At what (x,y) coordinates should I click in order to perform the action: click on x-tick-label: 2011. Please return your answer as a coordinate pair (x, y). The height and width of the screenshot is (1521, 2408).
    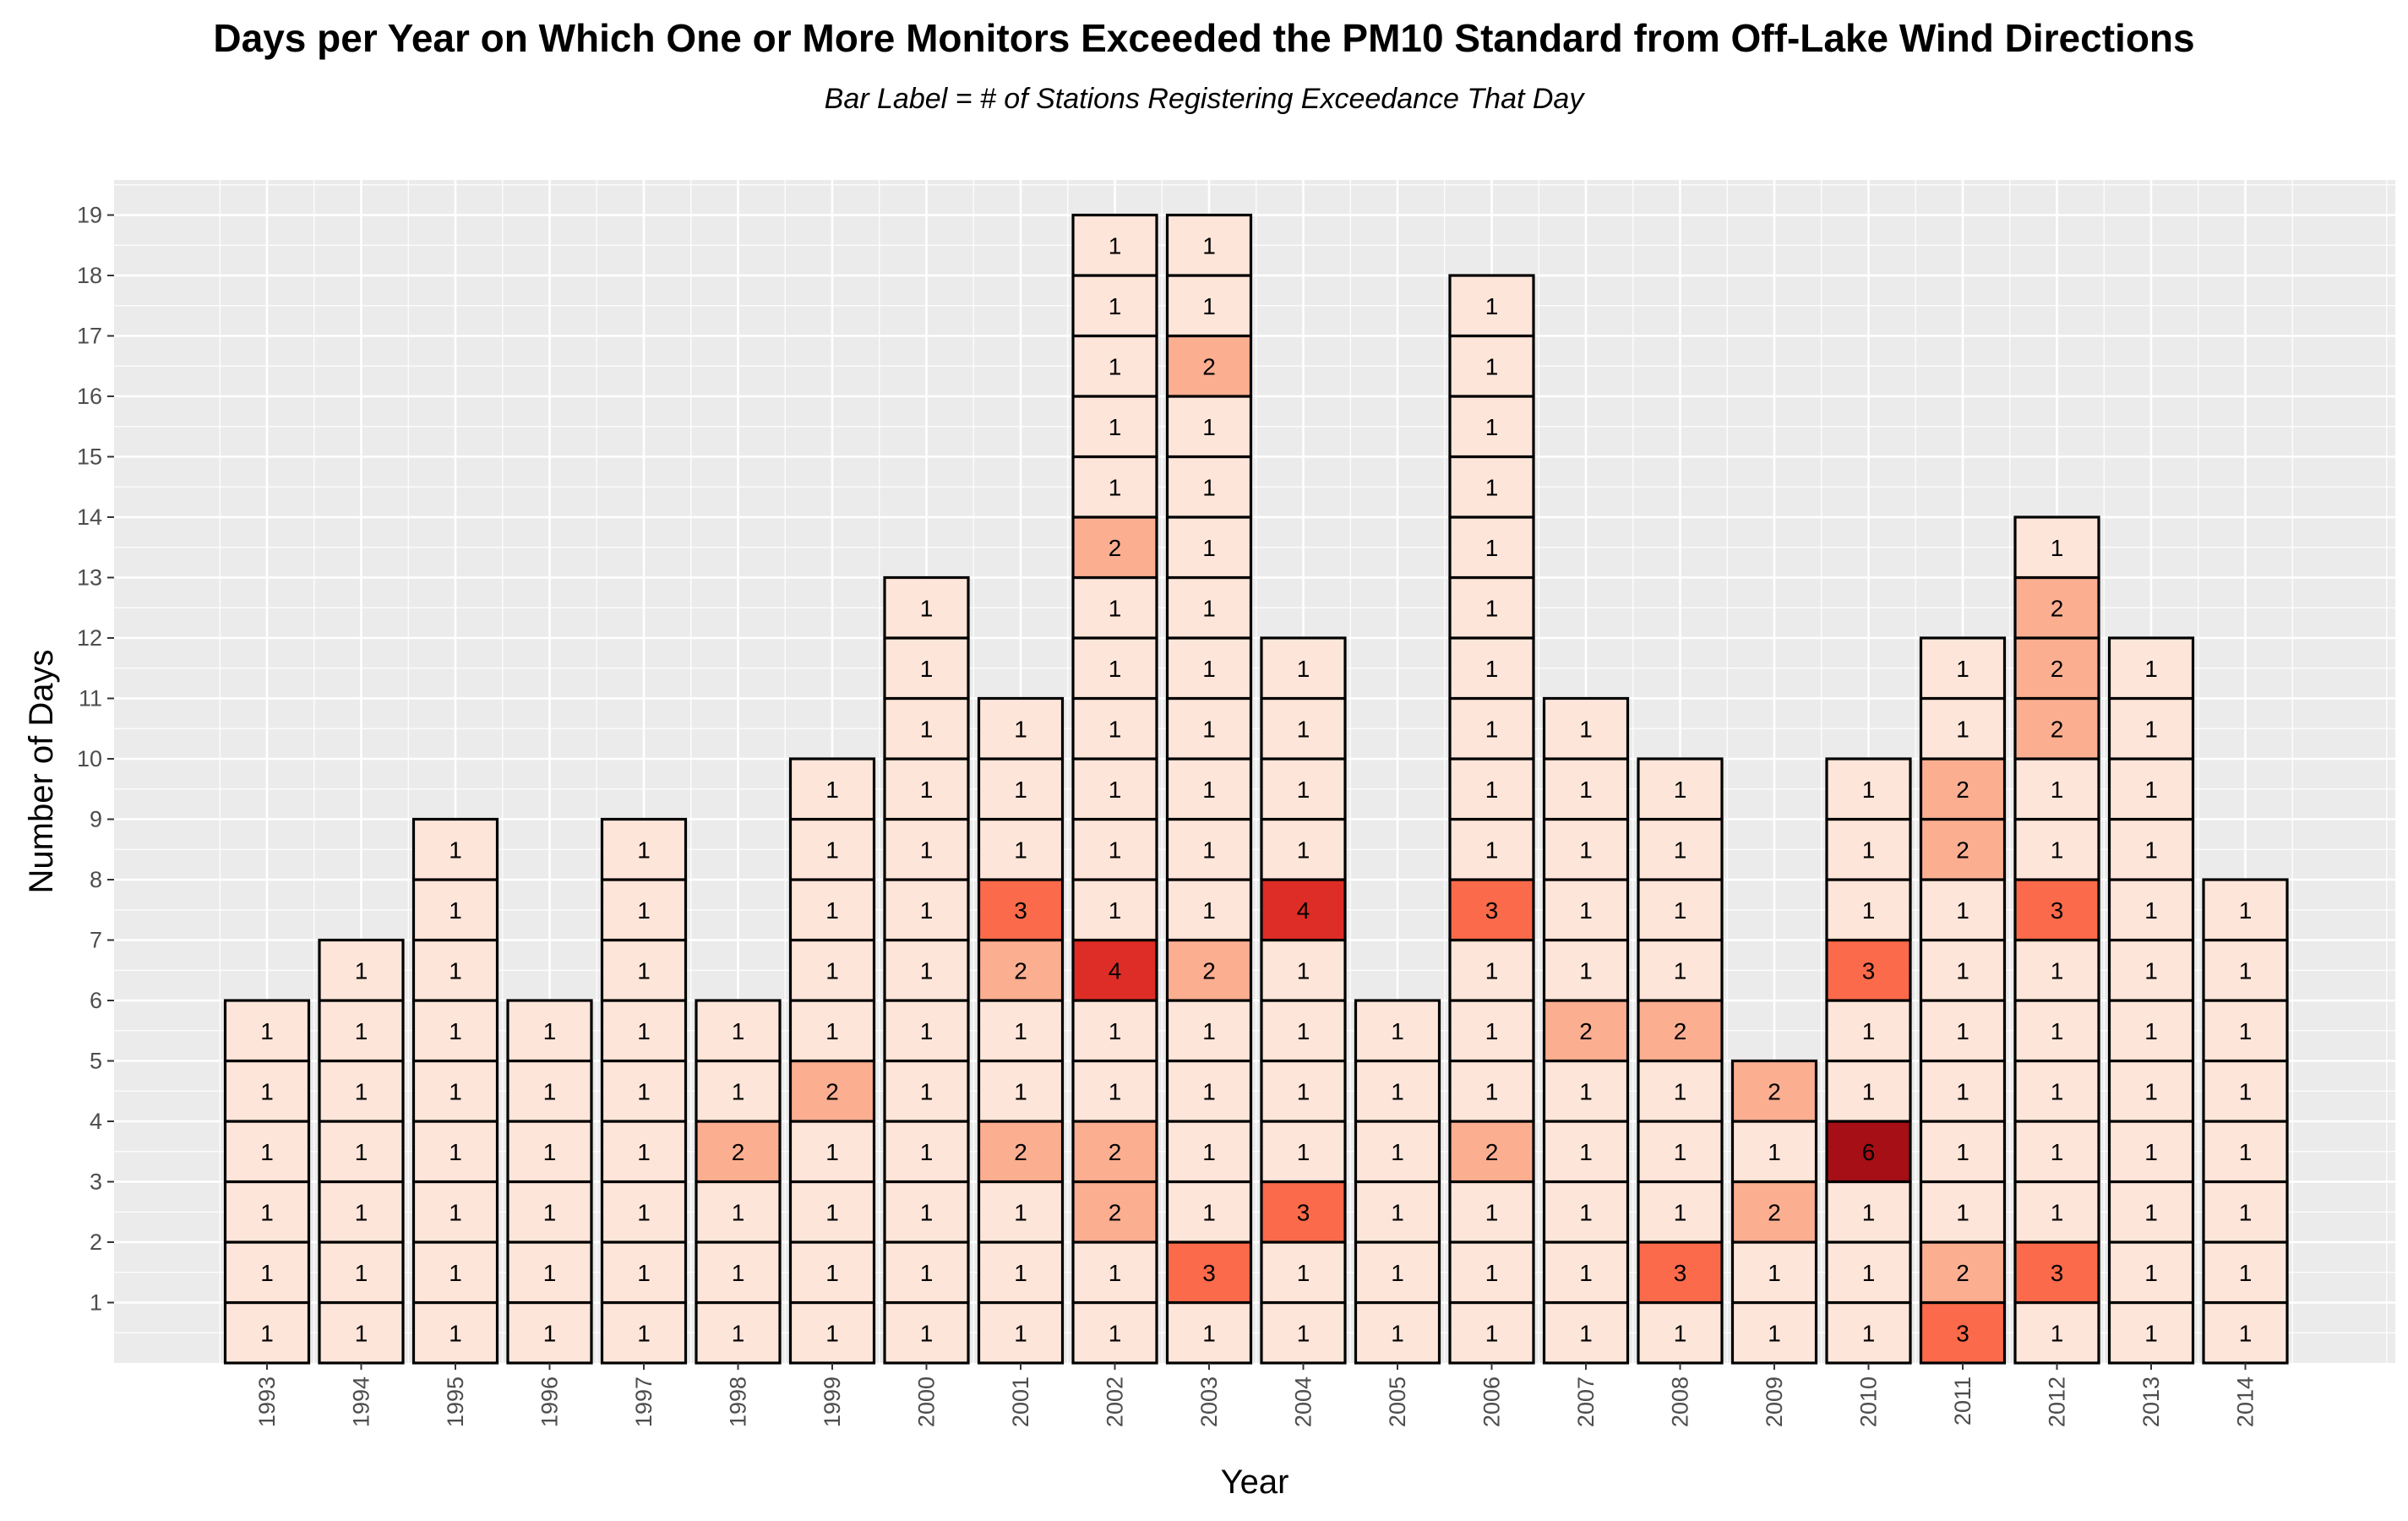
    Looking at the image, I should click on (1962, 1401).